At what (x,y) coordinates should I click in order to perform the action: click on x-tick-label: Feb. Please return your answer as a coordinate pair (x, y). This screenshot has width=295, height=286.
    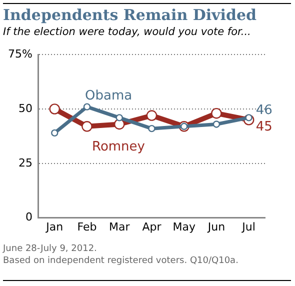
    Looking at the image, I should click on (87, 227).